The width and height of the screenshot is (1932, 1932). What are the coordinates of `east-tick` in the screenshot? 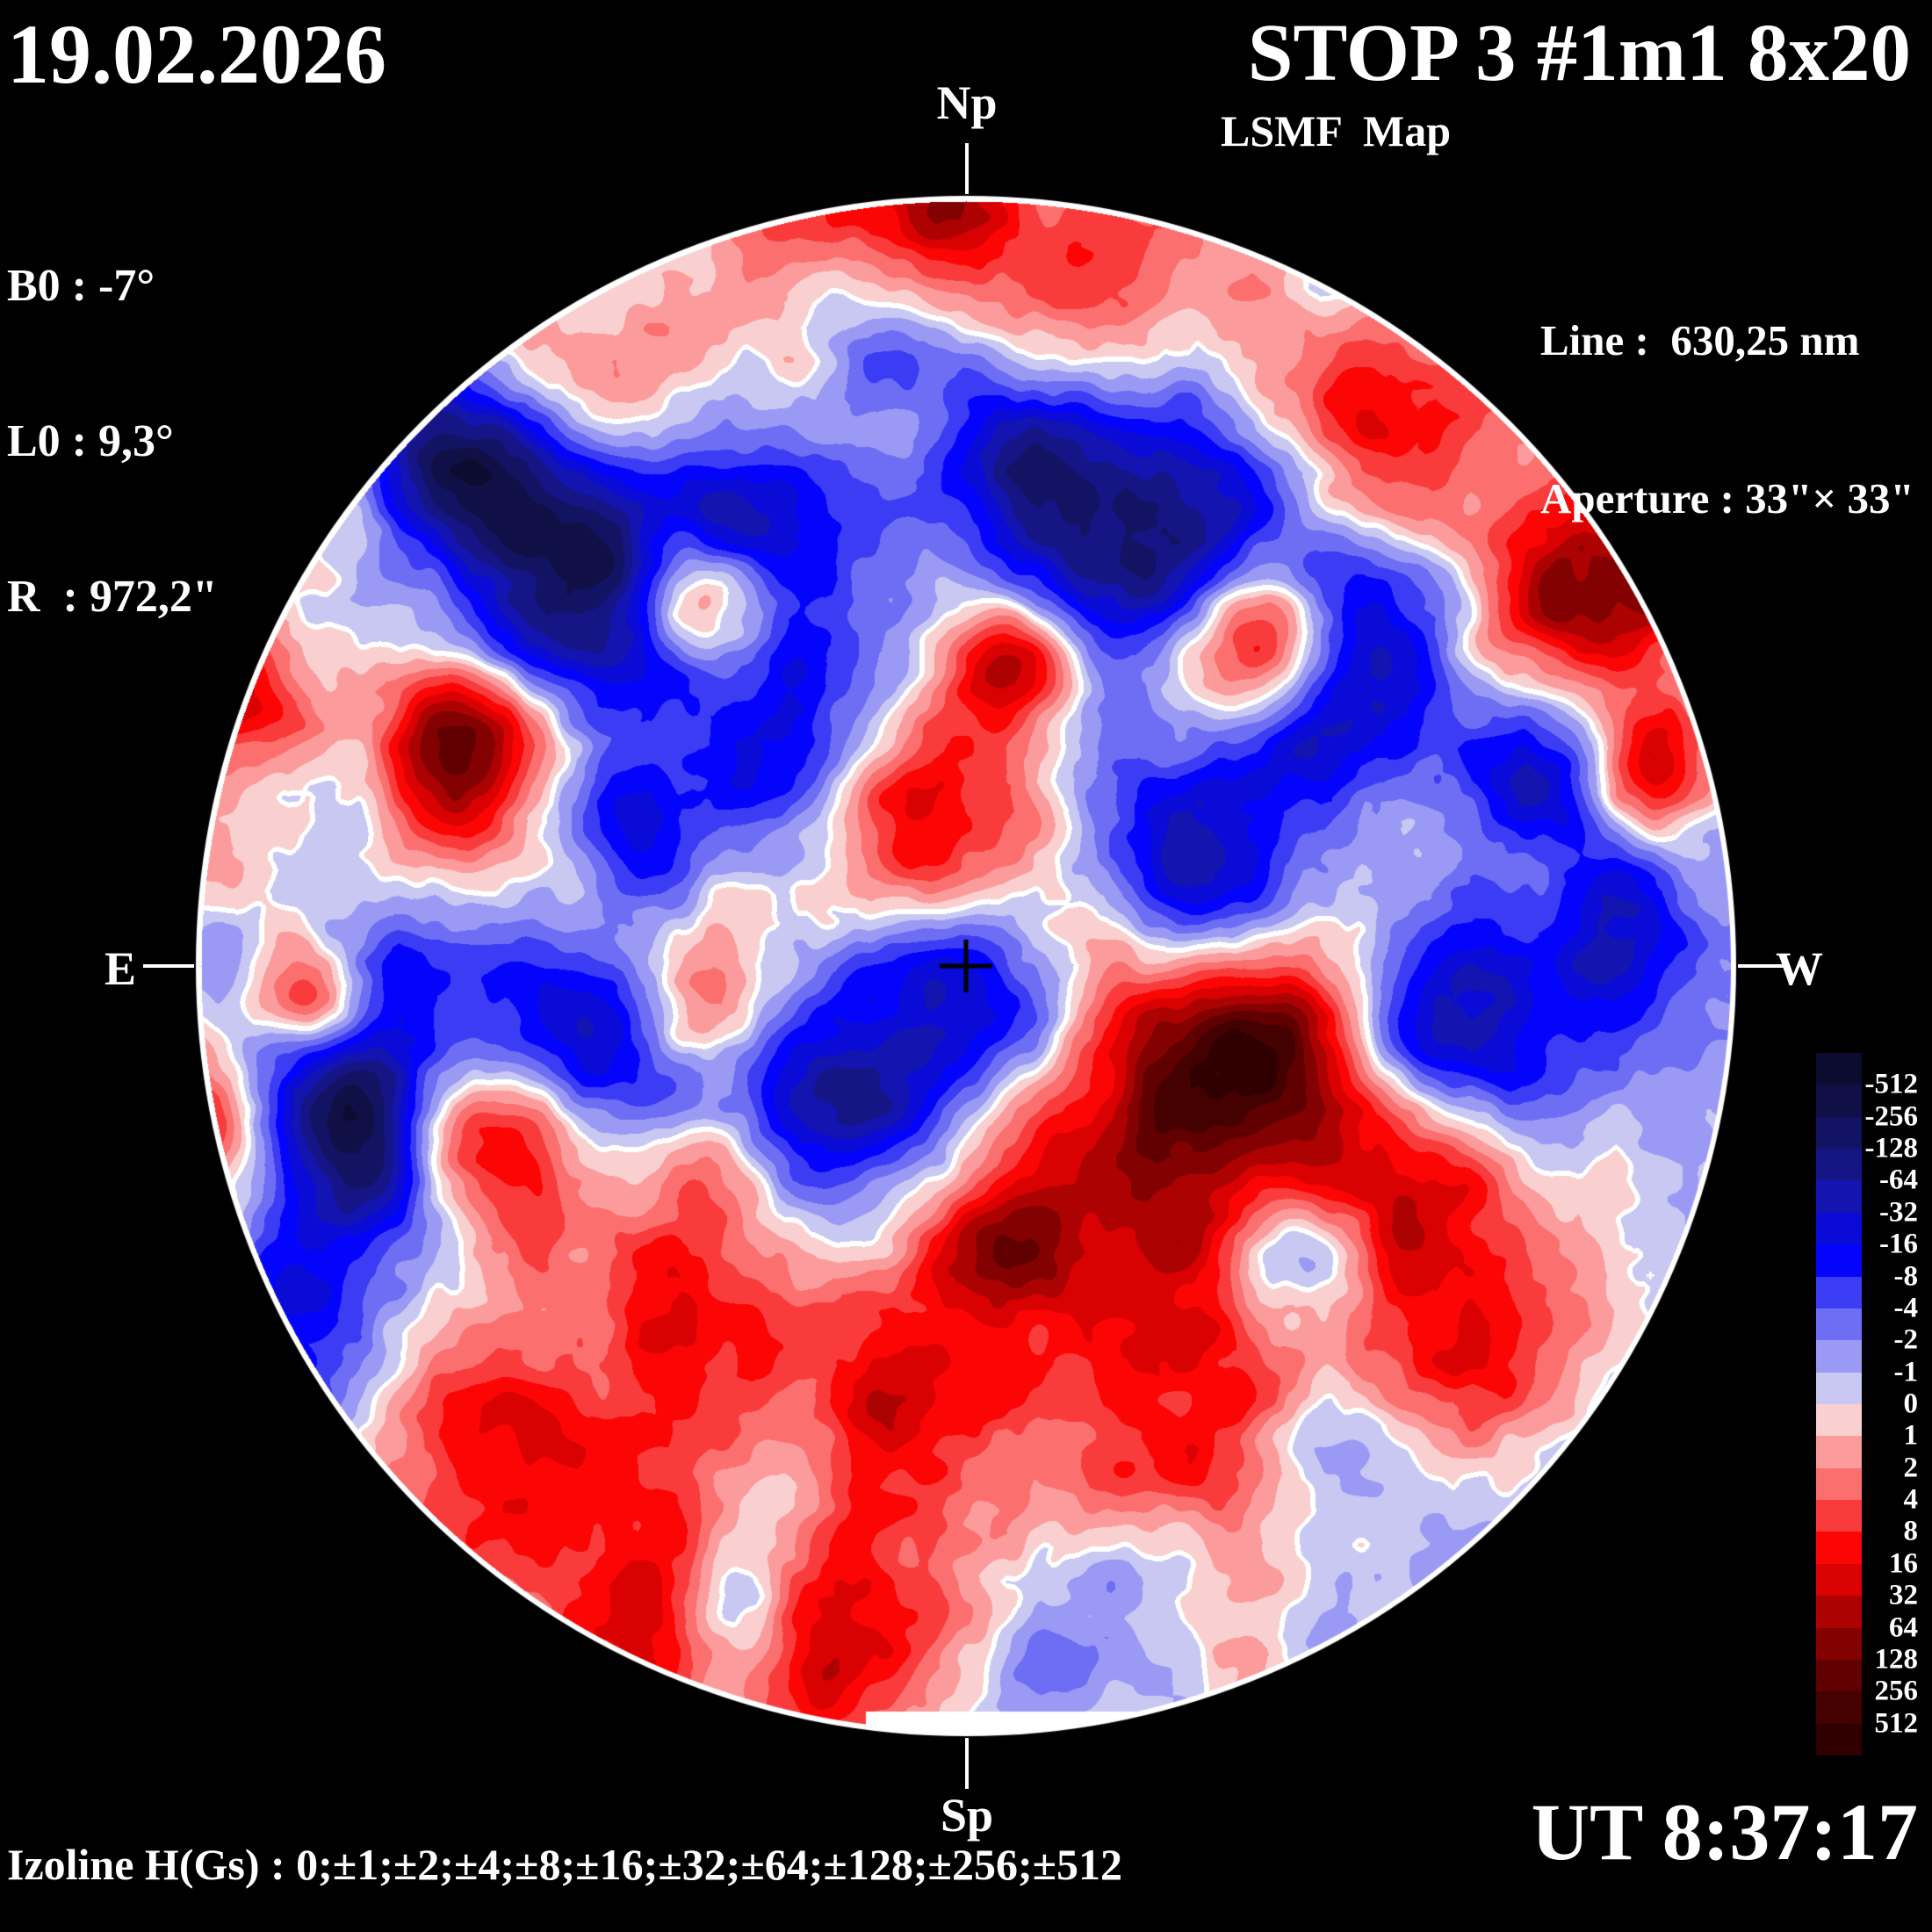 It's located at (168, 966).